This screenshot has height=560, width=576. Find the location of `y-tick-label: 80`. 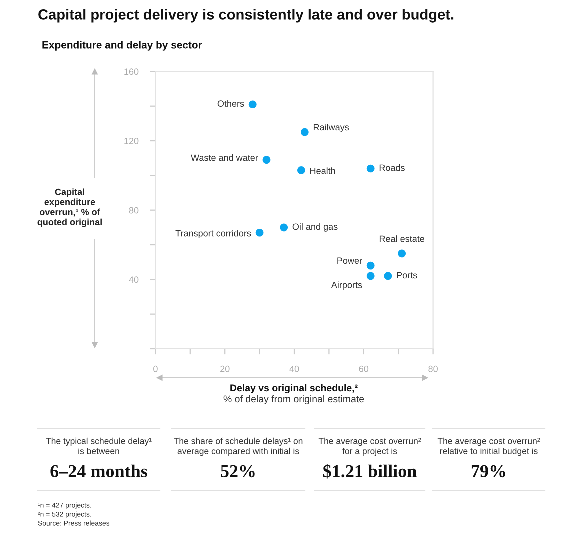

y-tick-label: 80 is located at coordinates (134, 210).